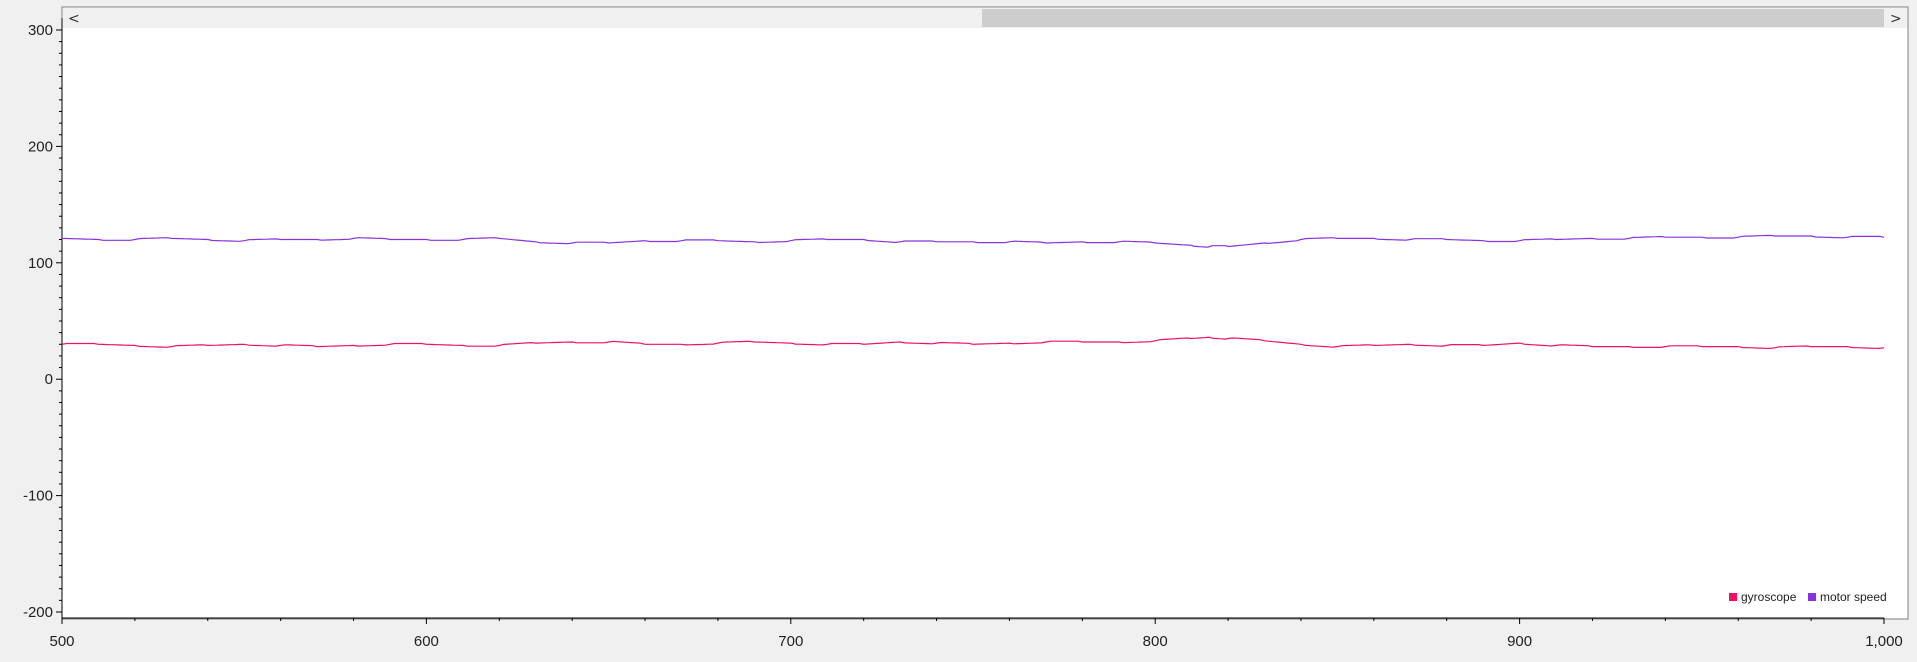 This screenshot has width=1917, height=662. I want to click on x-tick-label: 1,000, so click(1884, 641).